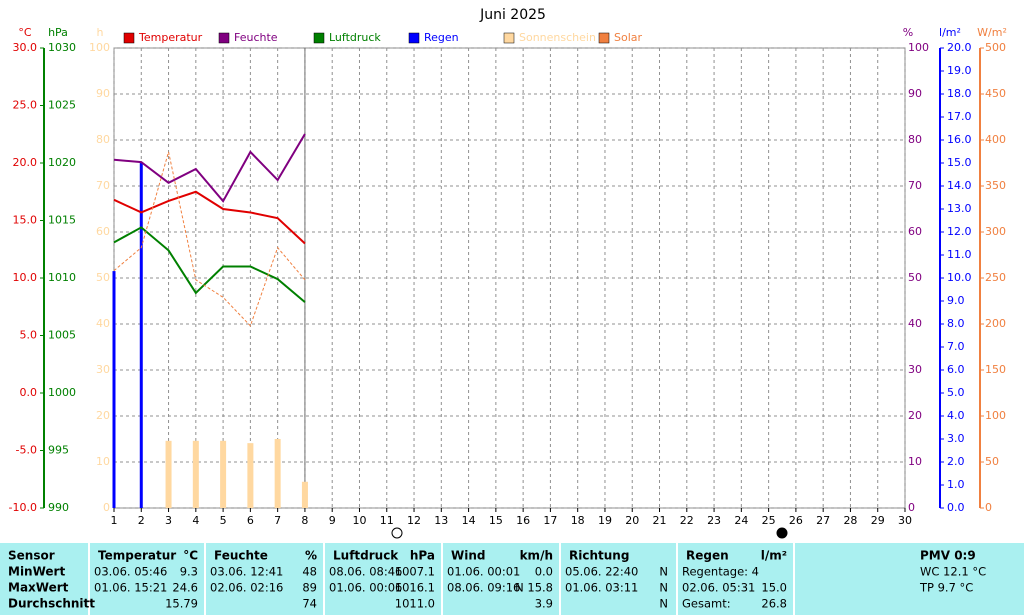  I want to click on y-tick-label: 0.0, so click(29, 392).